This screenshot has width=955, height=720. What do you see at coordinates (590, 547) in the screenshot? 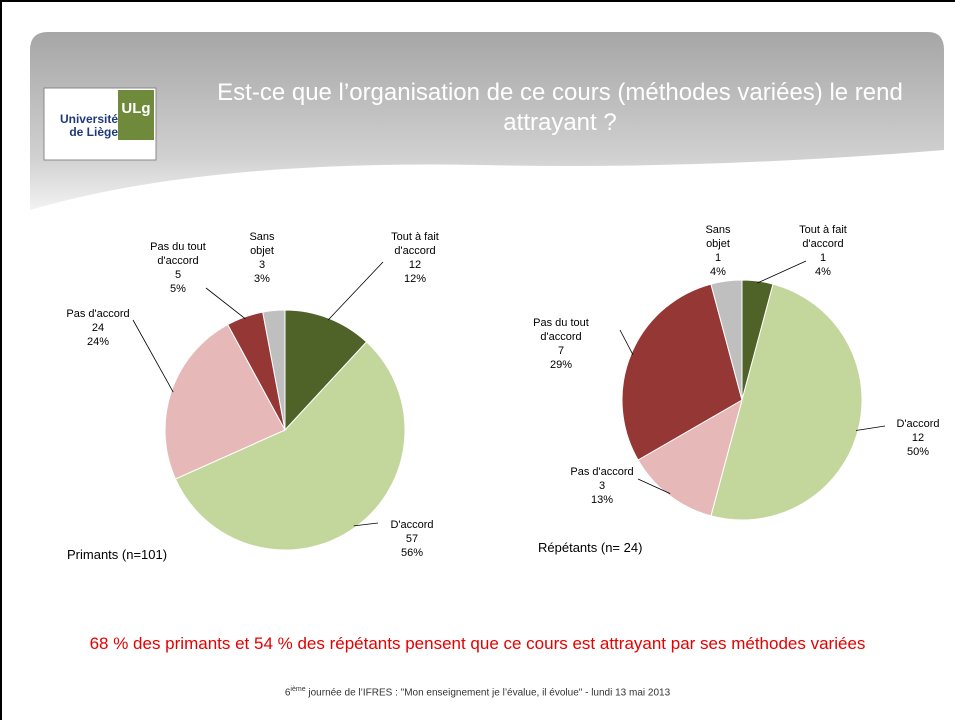
I see `chart-caption: Répétants (n= 24)` at bounding box center [590, 547].